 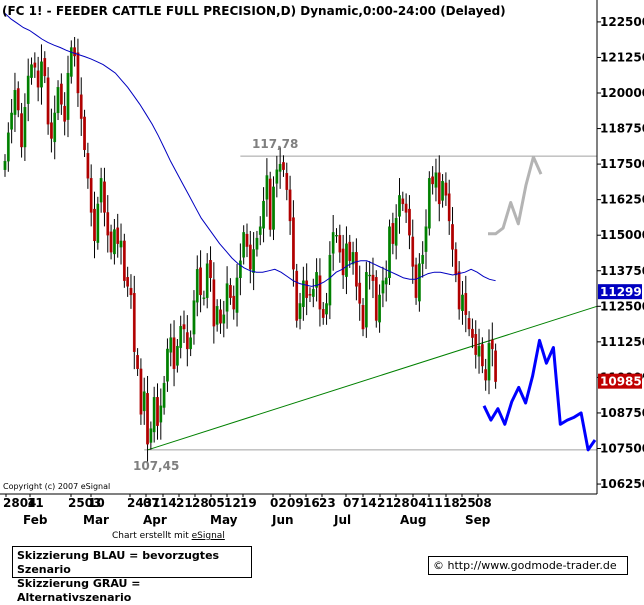 I want to click on x-day-label: 21, so click(x=184, y=503).